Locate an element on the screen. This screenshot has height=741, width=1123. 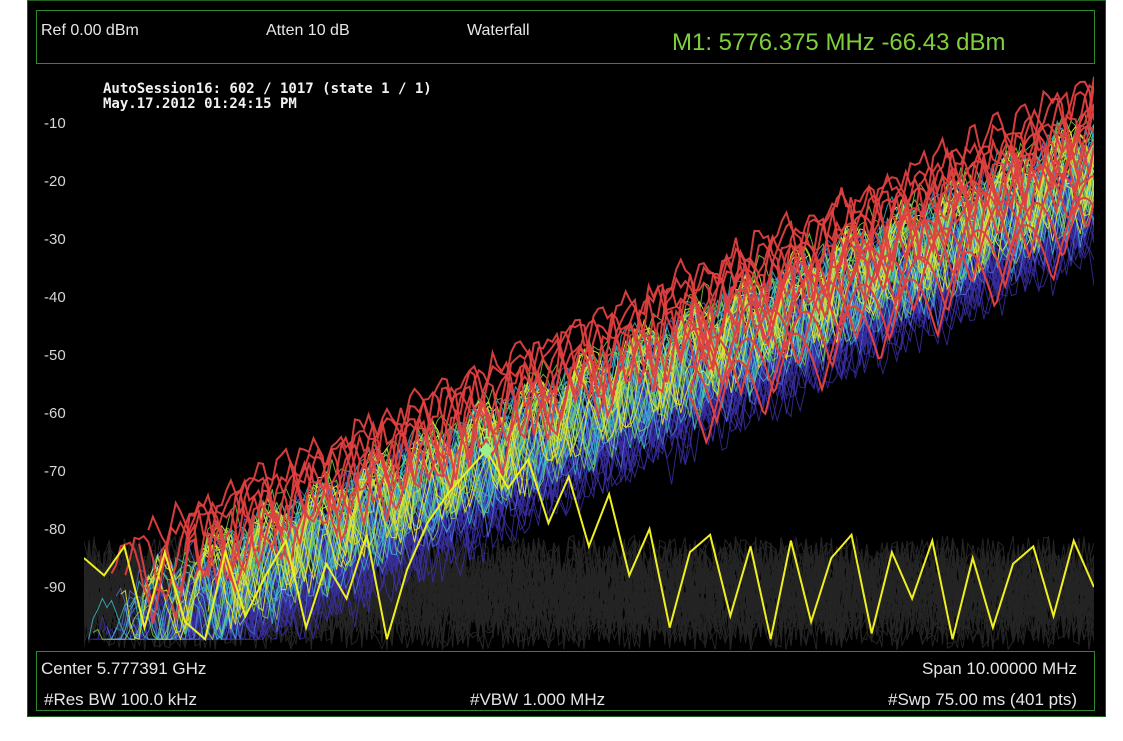
attenuation-label: Atten 10 dB is located at coordinates (308, 30).